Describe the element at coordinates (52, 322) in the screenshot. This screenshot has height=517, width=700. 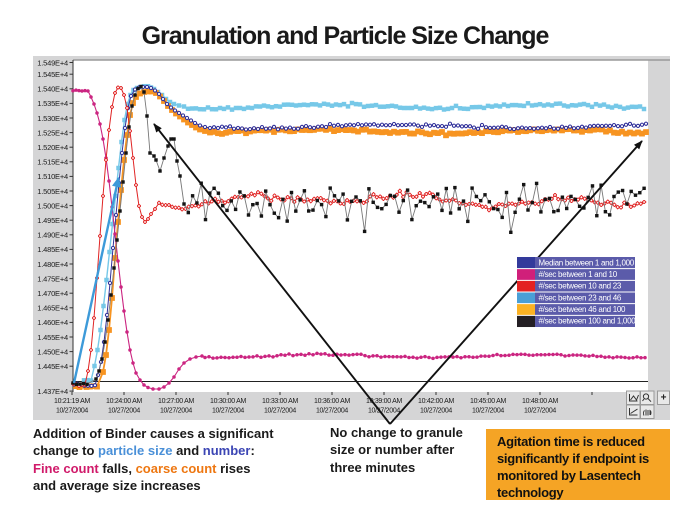
I see `svg-text: 1.460E+4` at that location.